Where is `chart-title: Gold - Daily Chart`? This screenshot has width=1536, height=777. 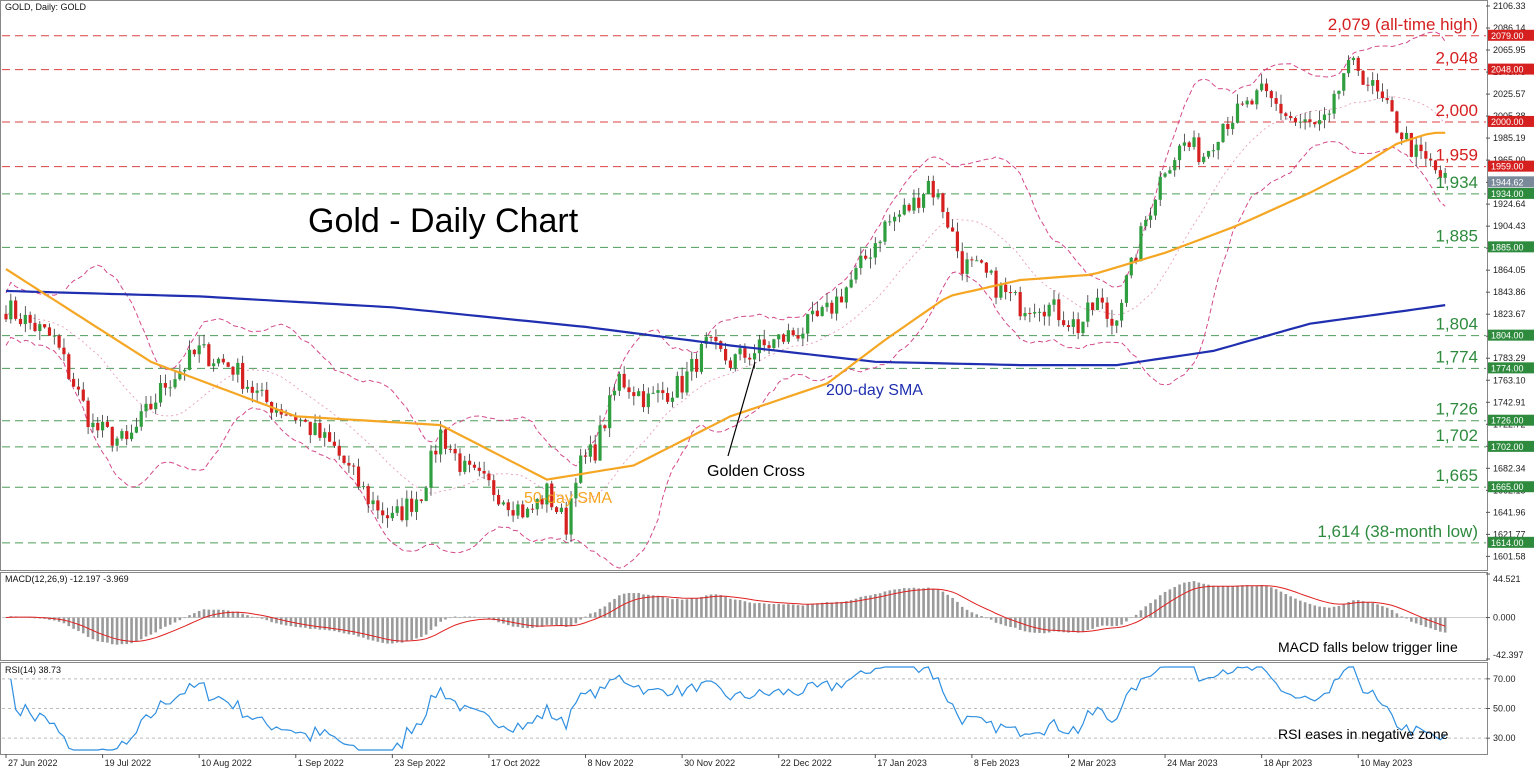 chart-title: Gold - Daily Chart is located at coordinates (443, 221).